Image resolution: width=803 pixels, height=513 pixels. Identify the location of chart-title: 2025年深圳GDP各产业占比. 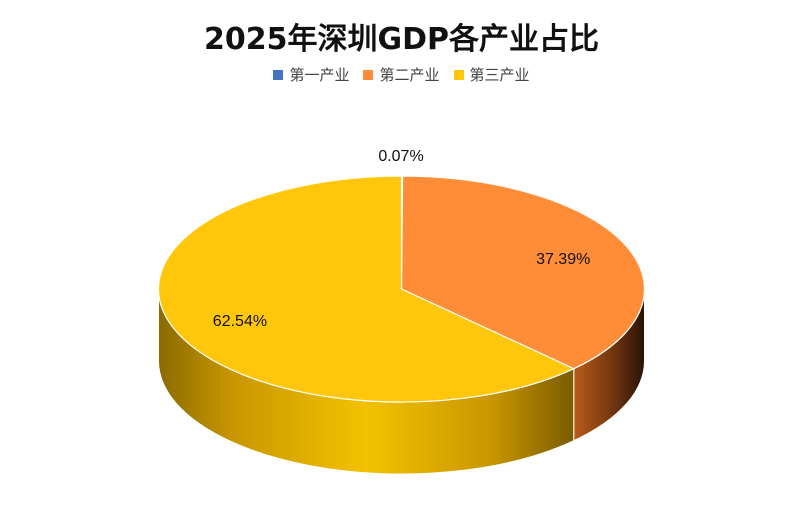
(401, 39).